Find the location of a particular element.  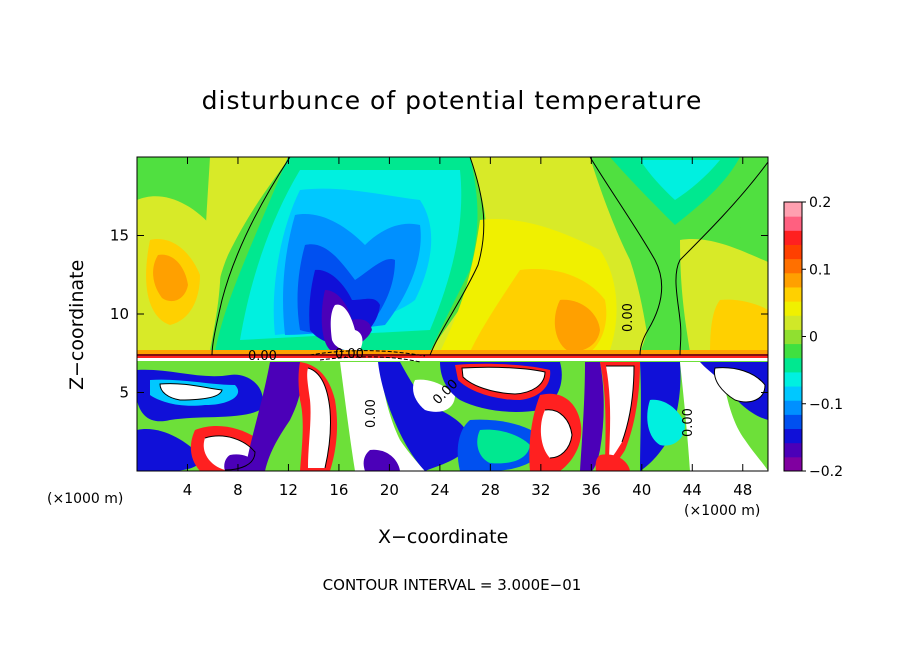

colorbar-tick-label: 0 is located at coordinates (813, 338).